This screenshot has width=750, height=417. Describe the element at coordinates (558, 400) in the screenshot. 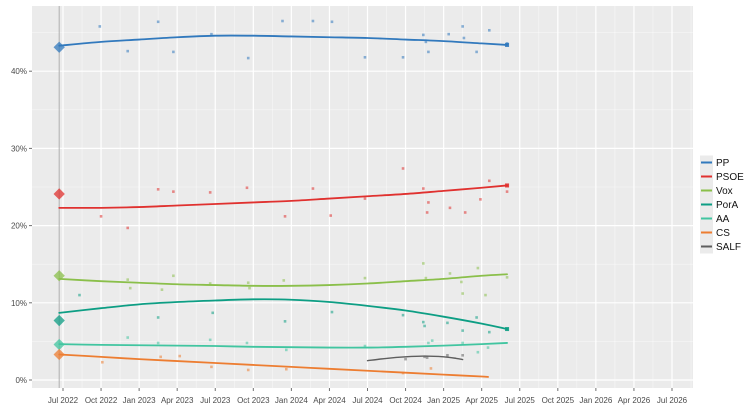

I see `x-axis-label: Oct 2025` at that location.